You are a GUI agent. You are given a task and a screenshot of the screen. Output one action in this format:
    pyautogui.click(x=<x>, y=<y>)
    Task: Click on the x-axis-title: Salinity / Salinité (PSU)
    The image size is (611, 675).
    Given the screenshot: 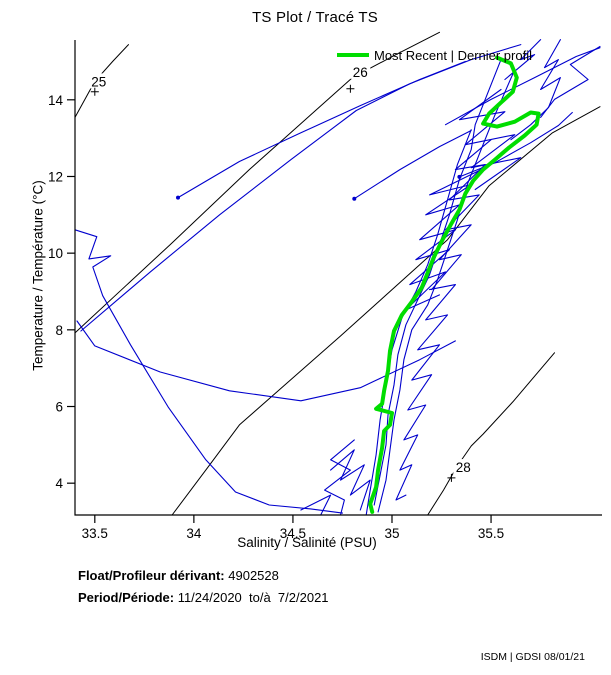 What is the action you would take?
    pyautogui.click(x=307, y=542)
    